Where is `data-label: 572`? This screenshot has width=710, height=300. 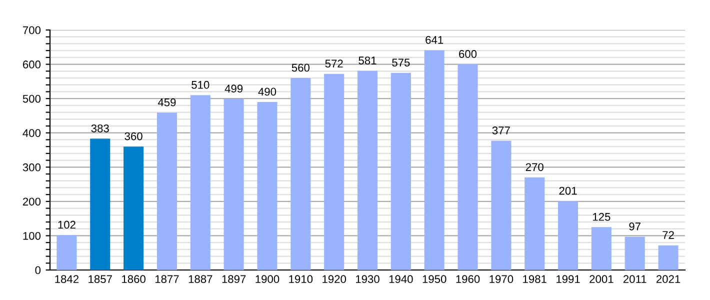
data-label: 572 is located at coordinates (334, 64).